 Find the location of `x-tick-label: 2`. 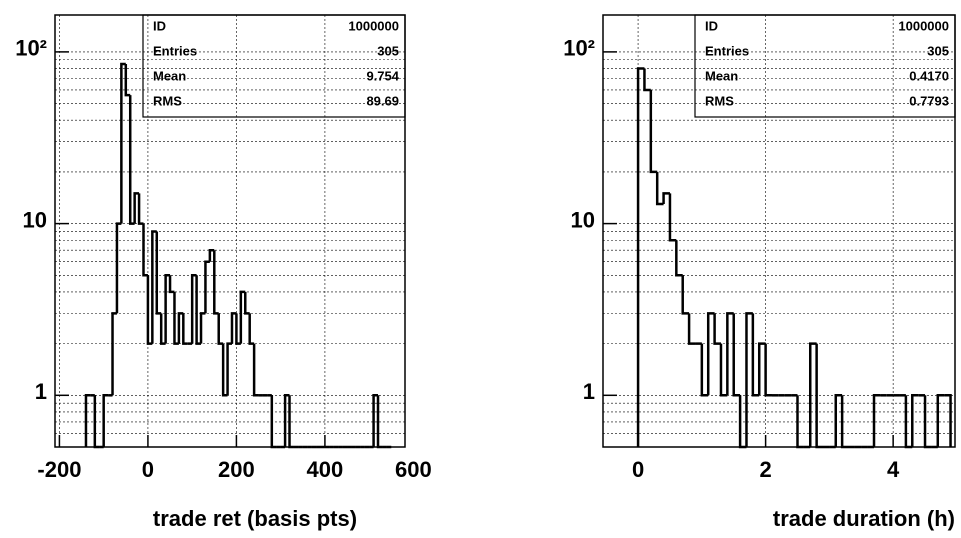

x-tick-label: 2 is located at coordinates (765, 469).